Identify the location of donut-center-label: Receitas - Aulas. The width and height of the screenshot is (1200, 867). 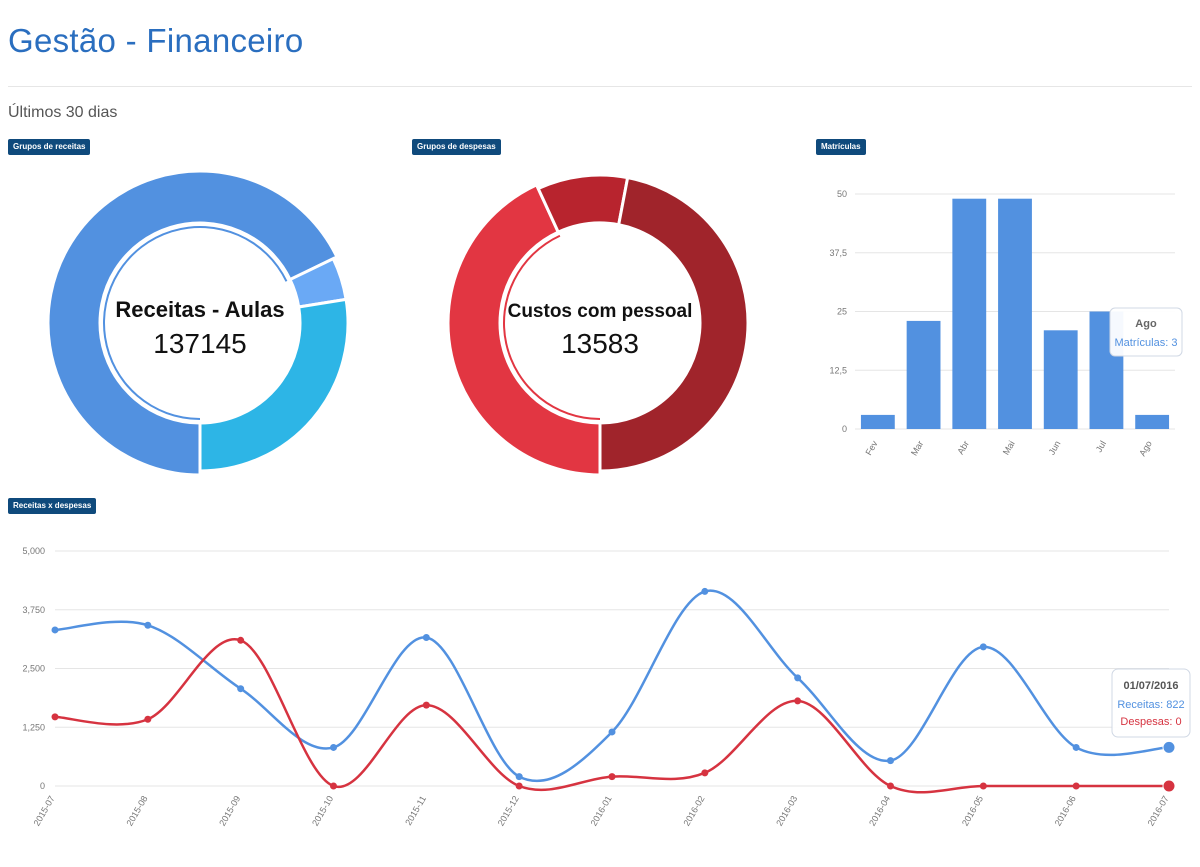
(199, 309).